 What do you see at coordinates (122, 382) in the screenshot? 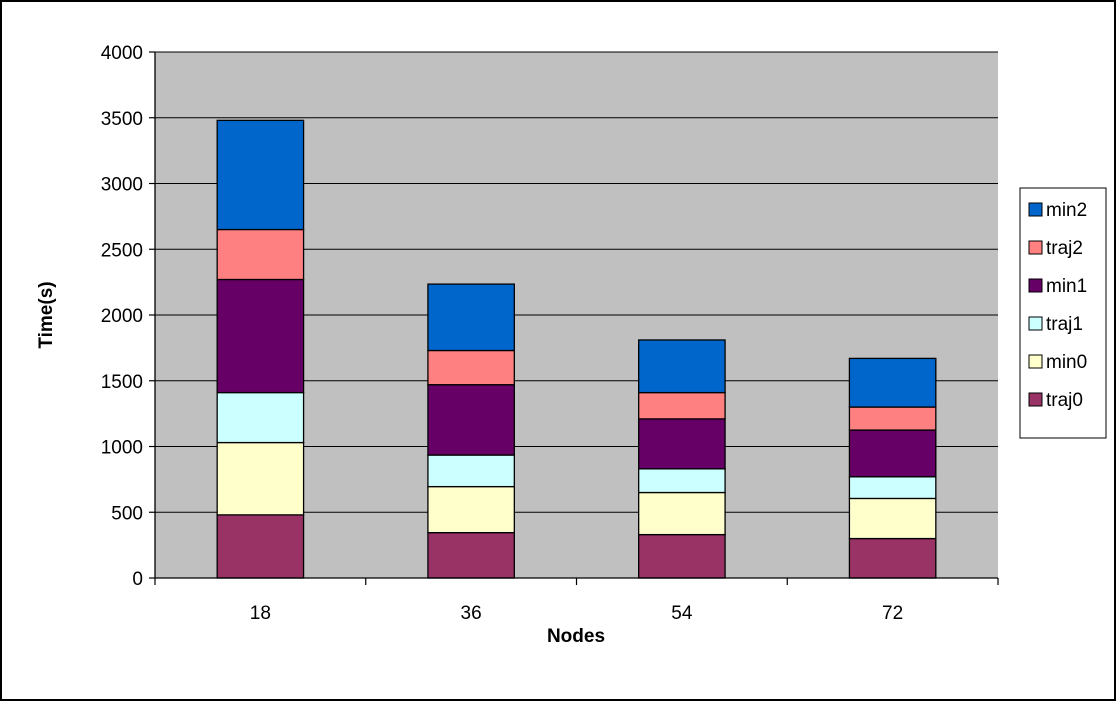
I see `y-tick-label: 1500` at bounding box center [122, 382].